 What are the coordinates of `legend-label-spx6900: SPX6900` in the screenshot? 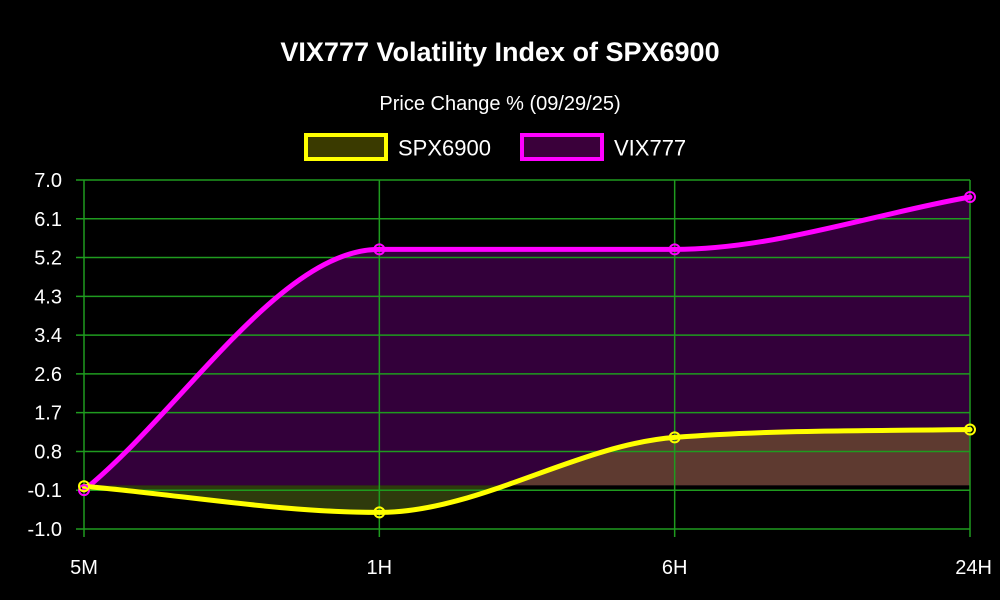 It's located at (444, 148).